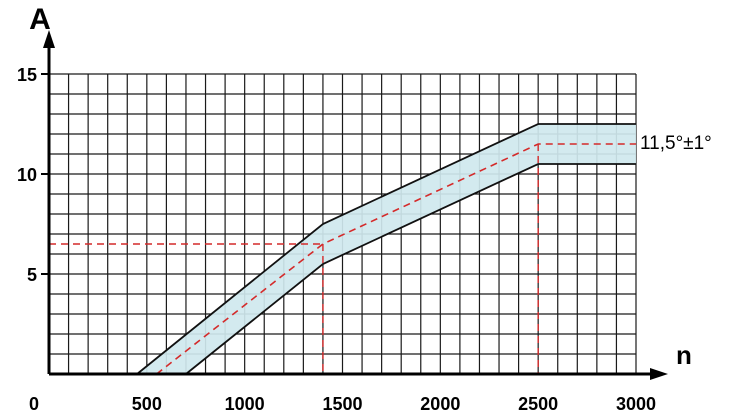 The height and width of the screenshot is (415, 737). What do you see at coordinates (342, 404) in the screenshot?
I see `x-tick-label: 1500` at bounding box center [342, 404].